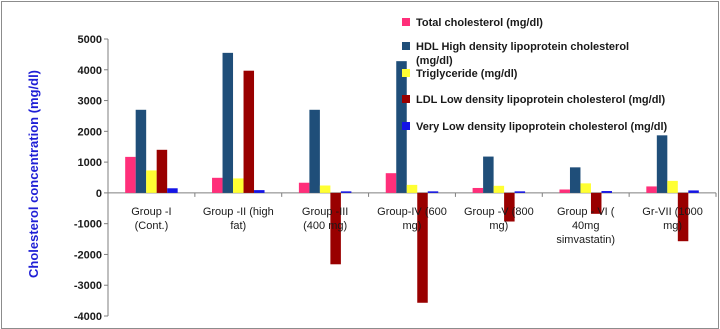 The width and height of the screenshot is (720, 329). What do you see at coordinates (90, 132) in the screenshot?
I see `y-tick-label: 2000` at bounding box center [90, 132].